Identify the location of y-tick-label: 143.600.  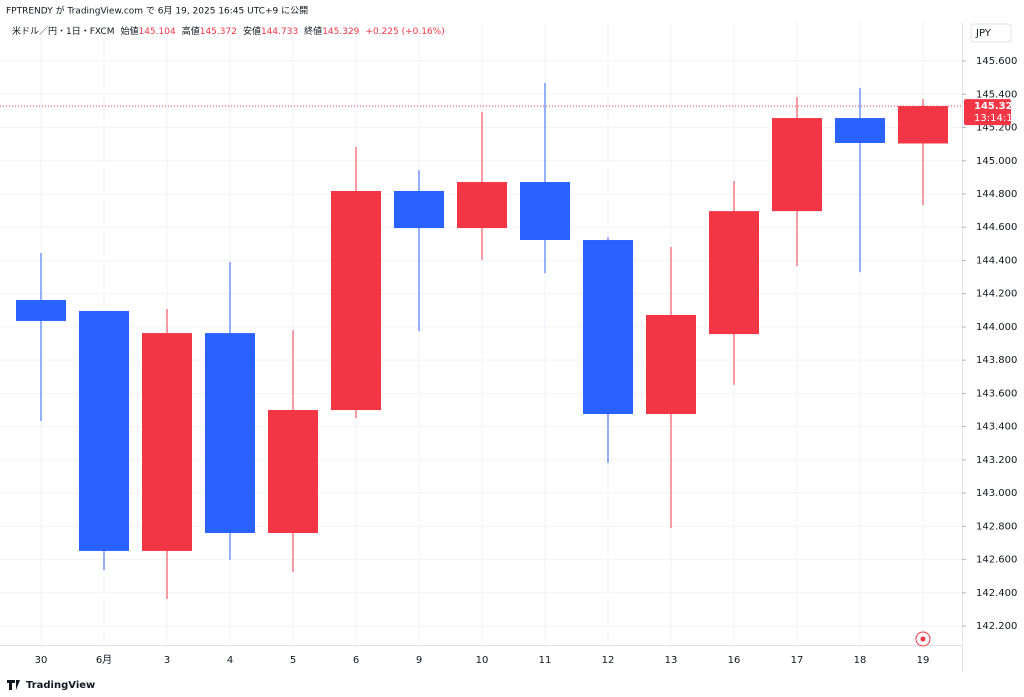
(996, 393).